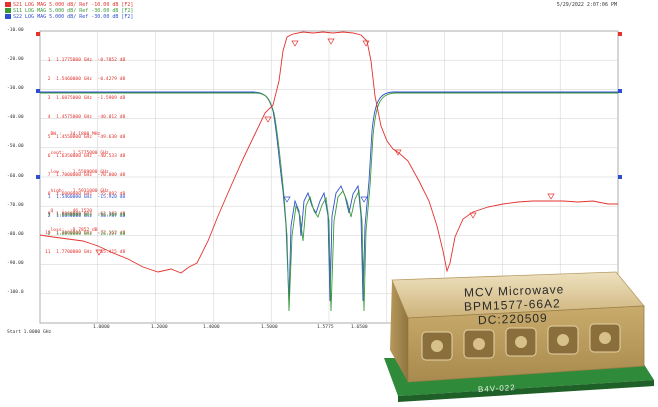 This screenshot has width=658, height=407. What do you see at coordinates (586, 5) in the screenshot?
I see `timestamp: 5/29/2022 2:07:06 PM` at bounding box center [586, 5].